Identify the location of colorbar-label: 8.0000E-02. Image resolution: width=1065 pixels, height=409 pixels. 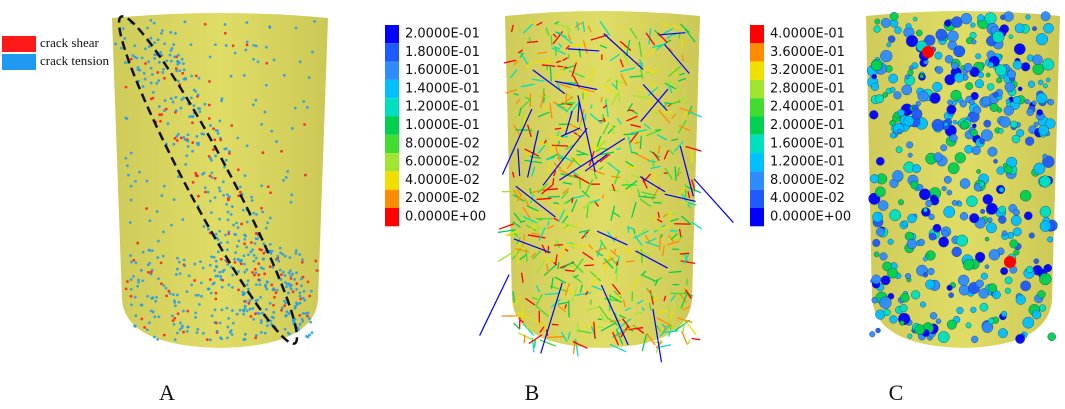
(807, 180).